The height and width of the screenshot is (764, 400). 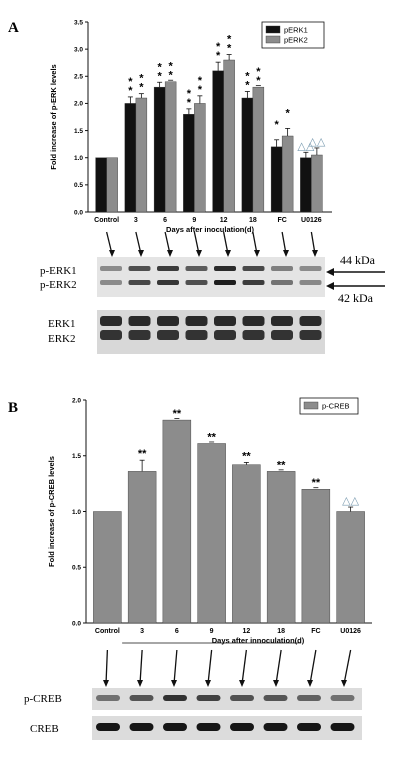 I want to click on x-tick-label: 6, so click(x=165, y=220).